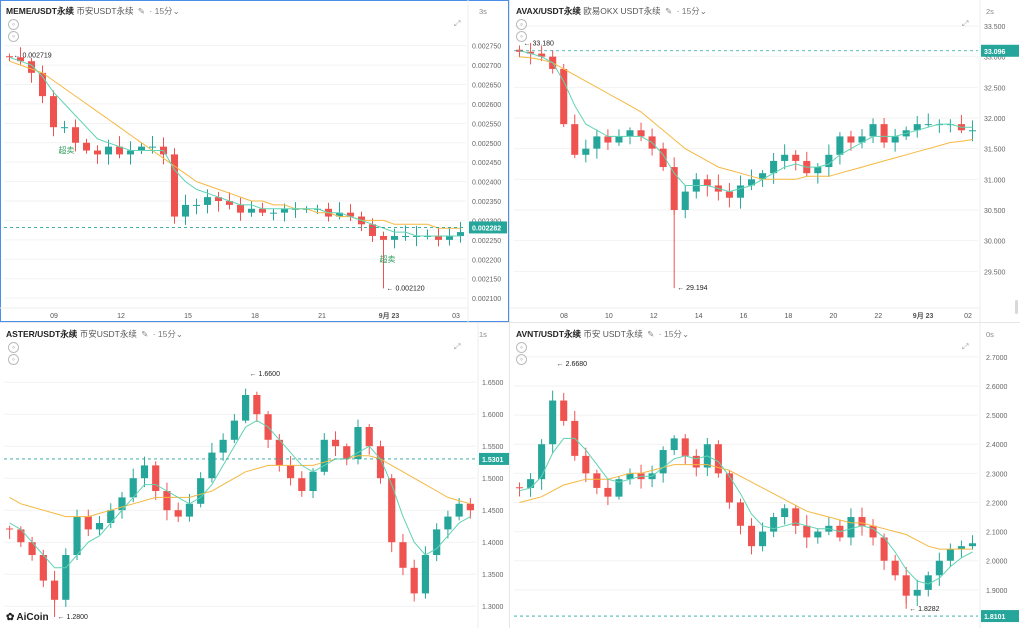 This screenshot has width=1020, height=628. I want to click on x-tick-label: 09, so click(54, 316).